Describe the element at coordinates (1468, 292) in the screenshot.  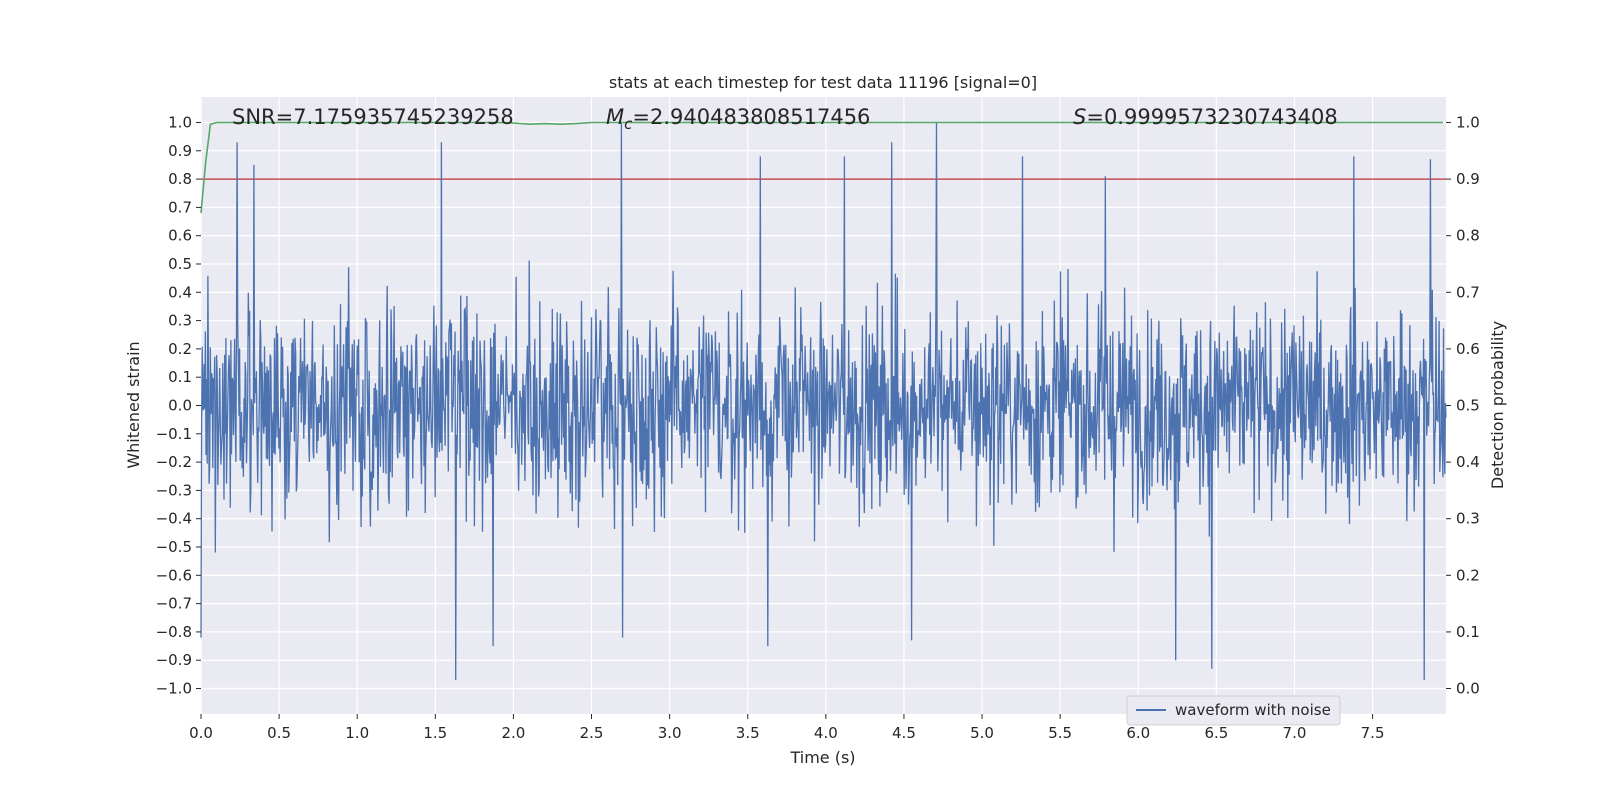
I see `right-tick-label: 0.7` at that location.